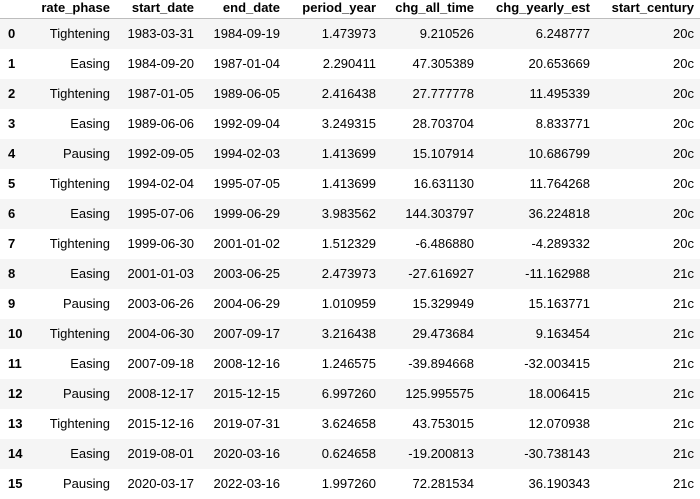 The image size is (700, 499). Describe the element at coordinates (161, 123) in the screenshot. I see `cell-start-date: 1989-06-06` at that location.